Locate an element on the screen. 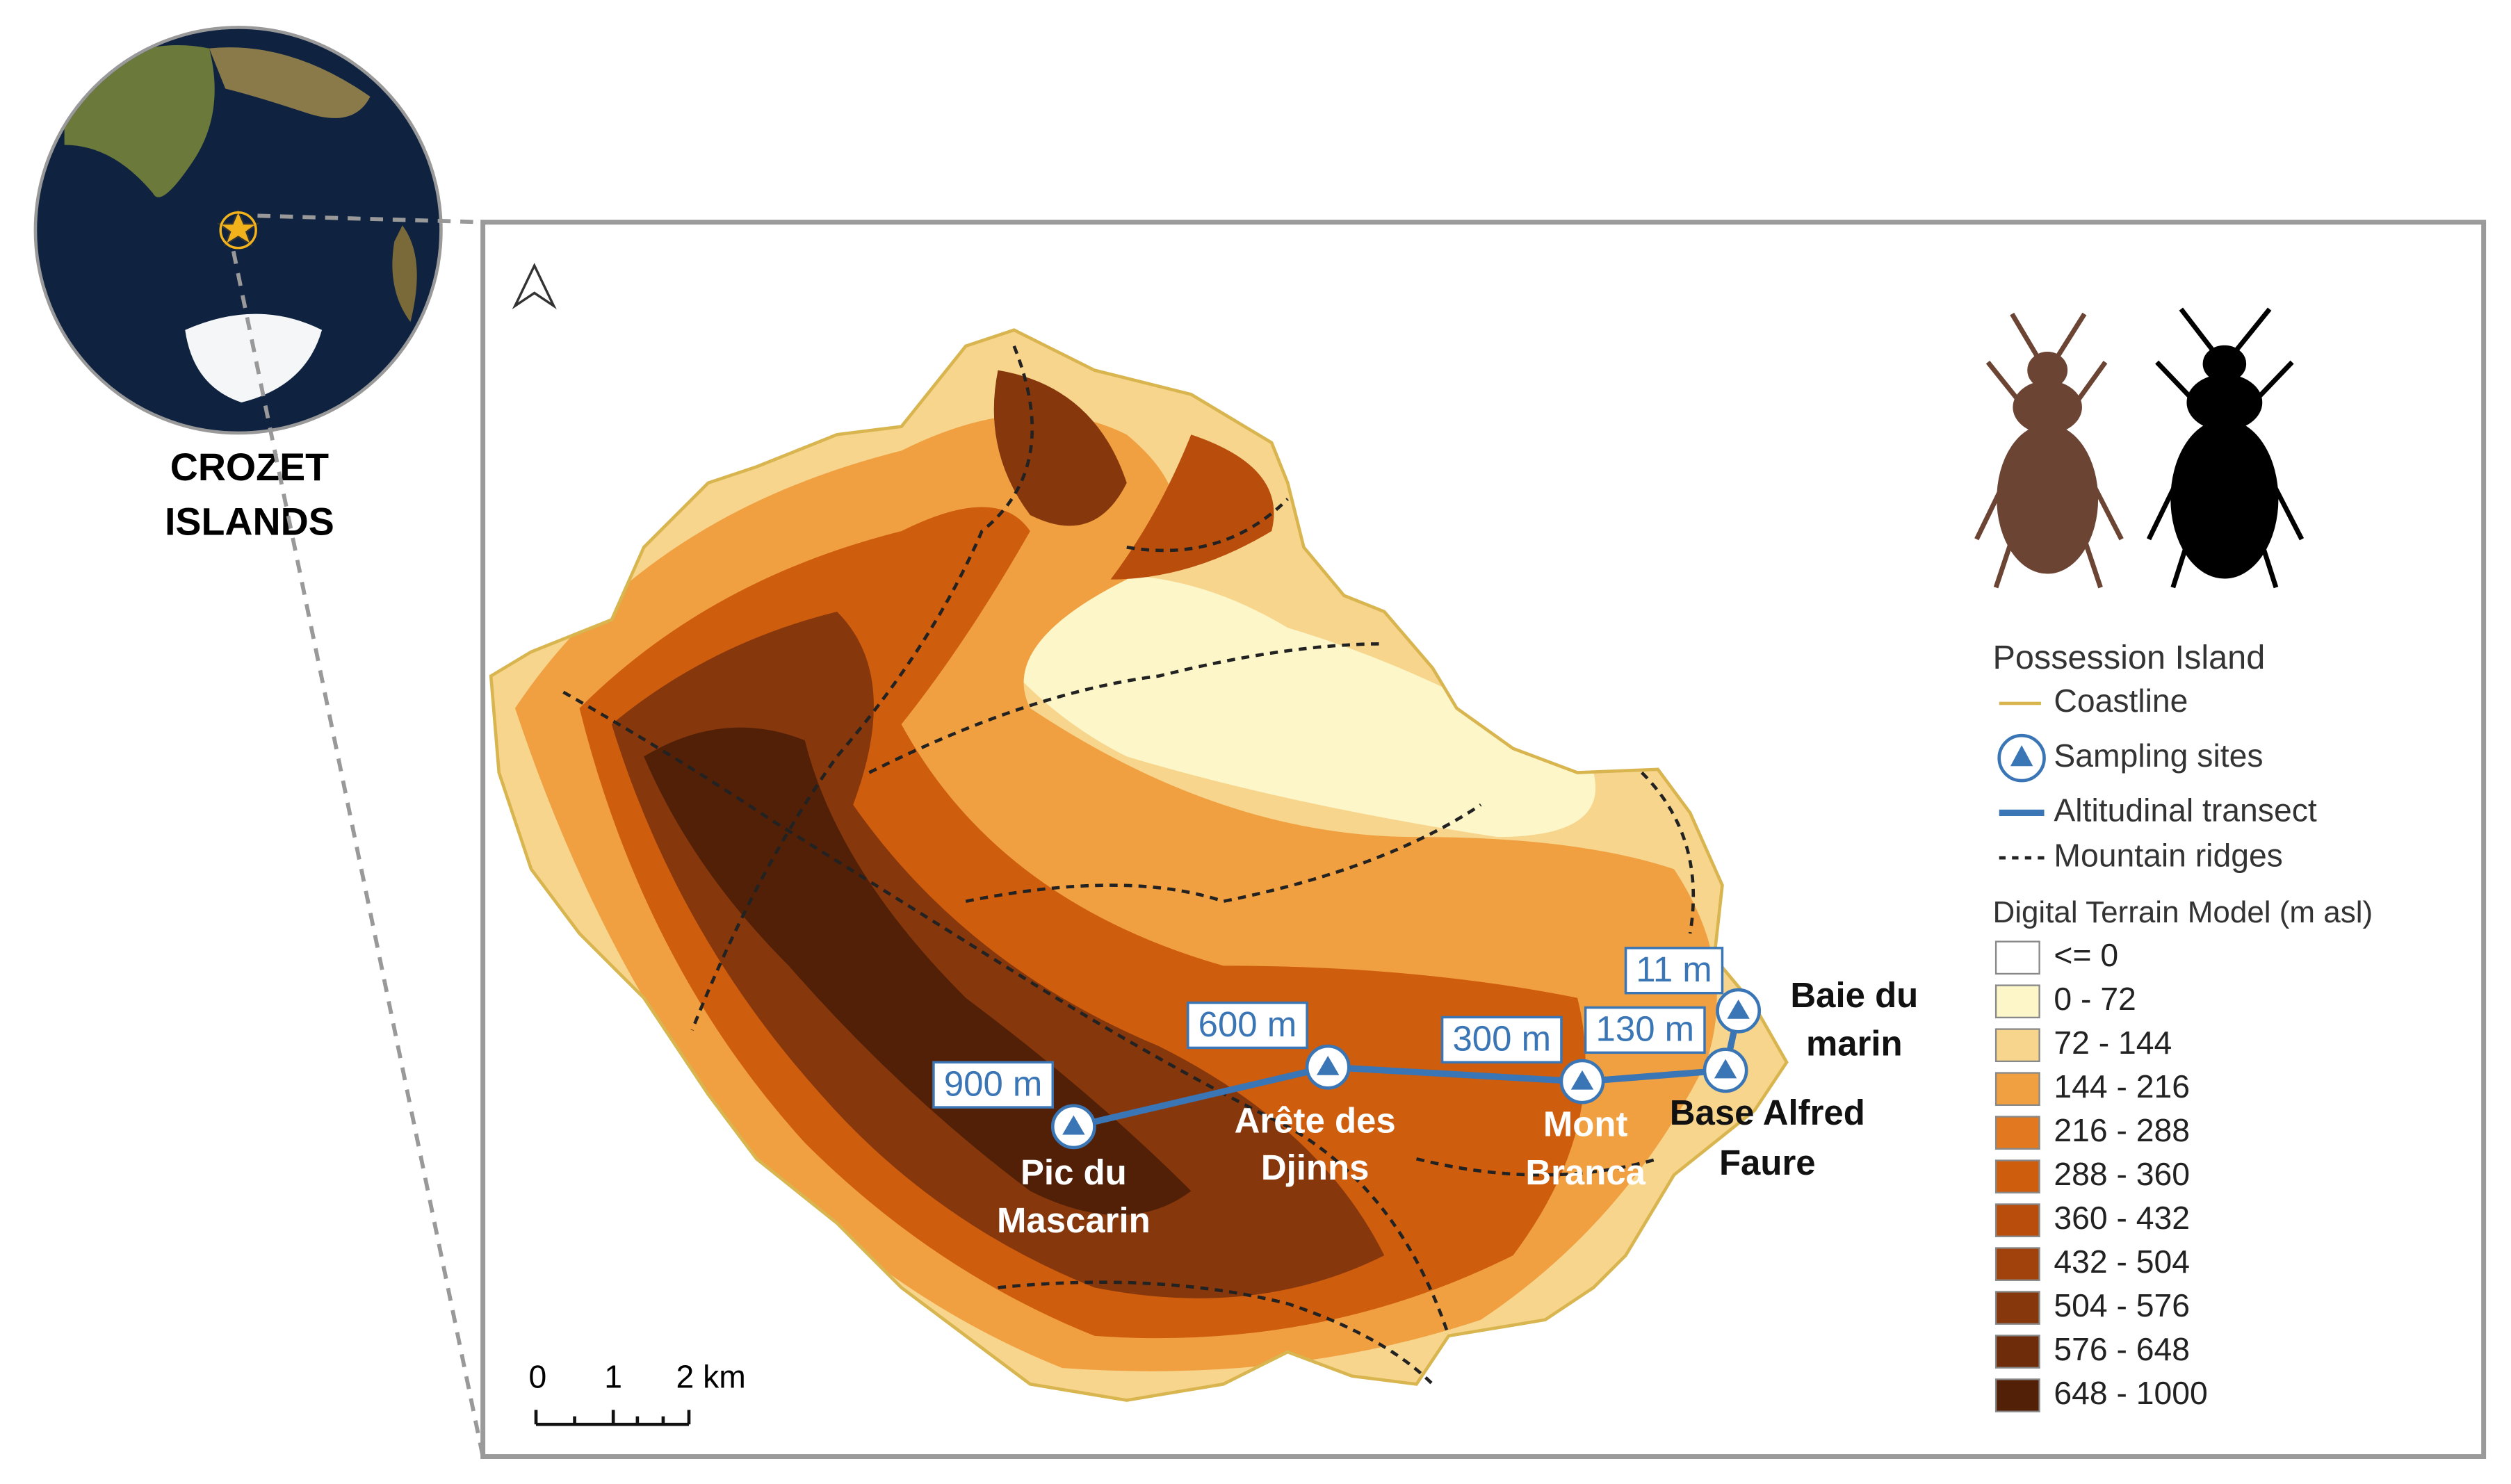 The height and width of the screenshot is (1484, 2511). legend-label: Altitudinal transect is located at coordinates (2185, 810).